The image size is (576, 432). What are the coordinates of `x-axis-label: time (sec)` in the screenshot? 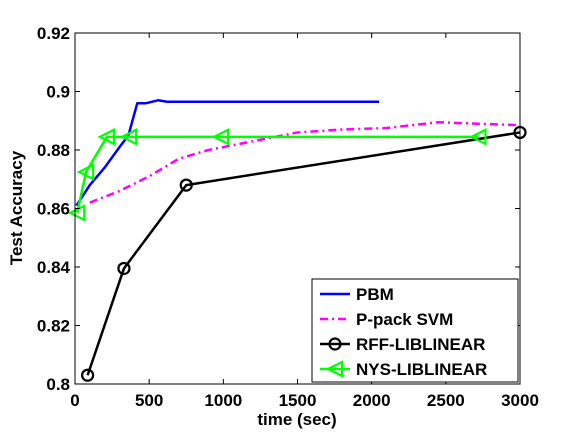 It's located at (296, 419).